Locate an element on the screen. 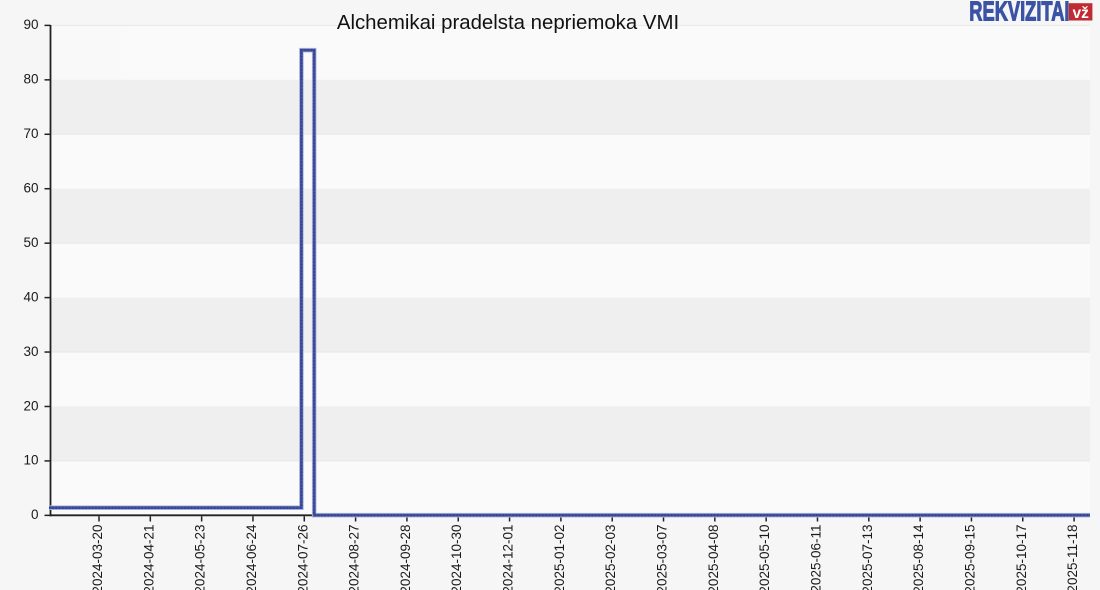 The width and height of the screenshot is (1100, 590). svg-text: 70 is located at coordinates (30, 133).